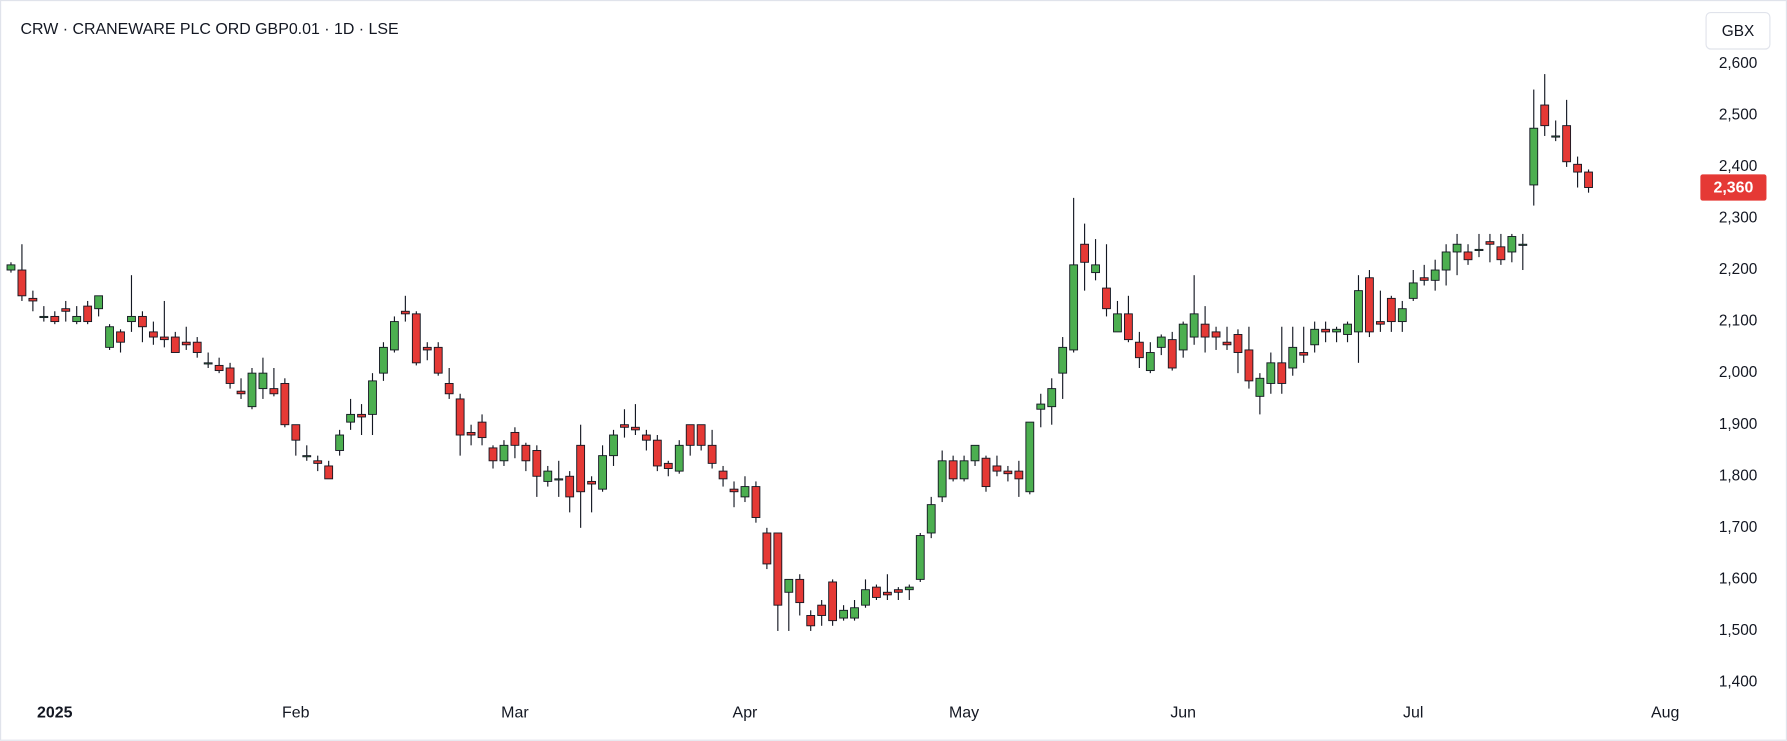 The height and width of the screenshot is (741, 1787). Describe the element at coordinates (1665, 713) in the screenshot. I see `x-tick-label: Aug` at that location.